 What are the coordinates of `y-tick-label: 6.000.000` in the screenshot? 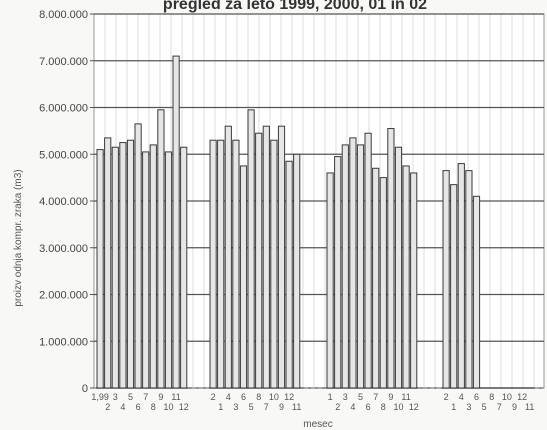 It's located at (63, 109).